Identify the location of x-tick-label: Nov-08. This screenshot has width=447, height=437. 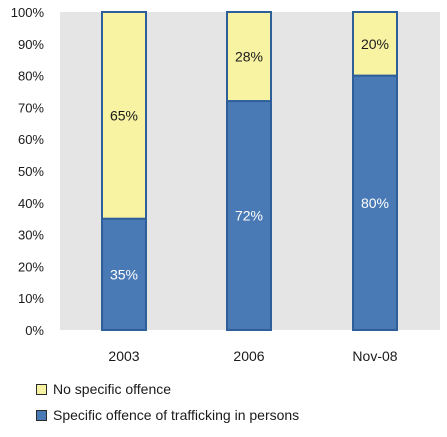
(374, 356).